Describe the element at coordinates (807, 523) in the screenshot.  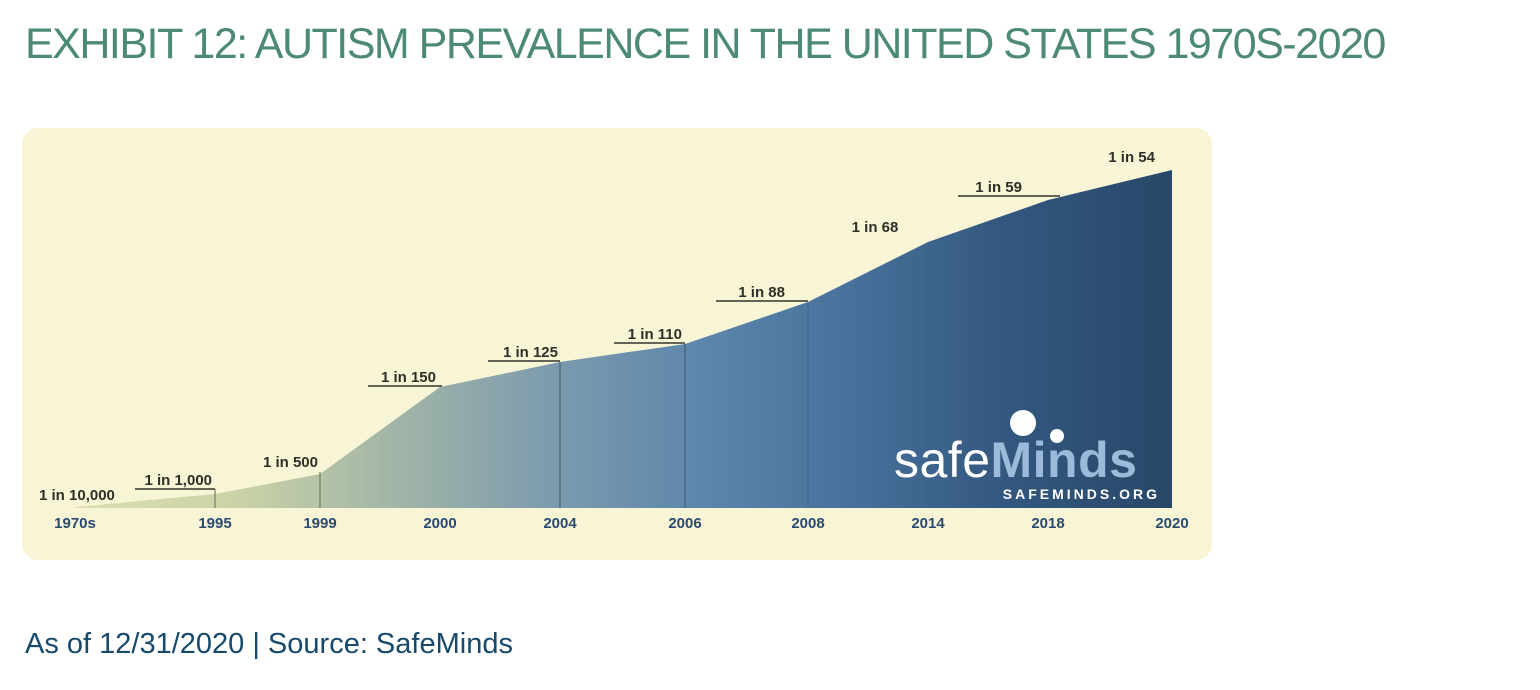
I see `x-axis-label-2008: 2008` at that location.